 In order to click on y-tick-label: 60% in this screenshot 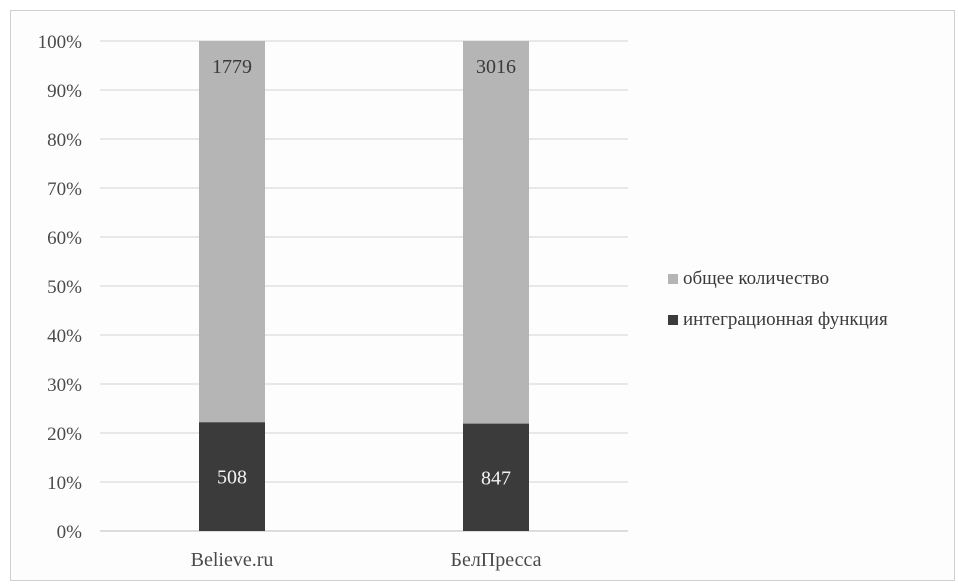, I will do `click(64, 238)`.